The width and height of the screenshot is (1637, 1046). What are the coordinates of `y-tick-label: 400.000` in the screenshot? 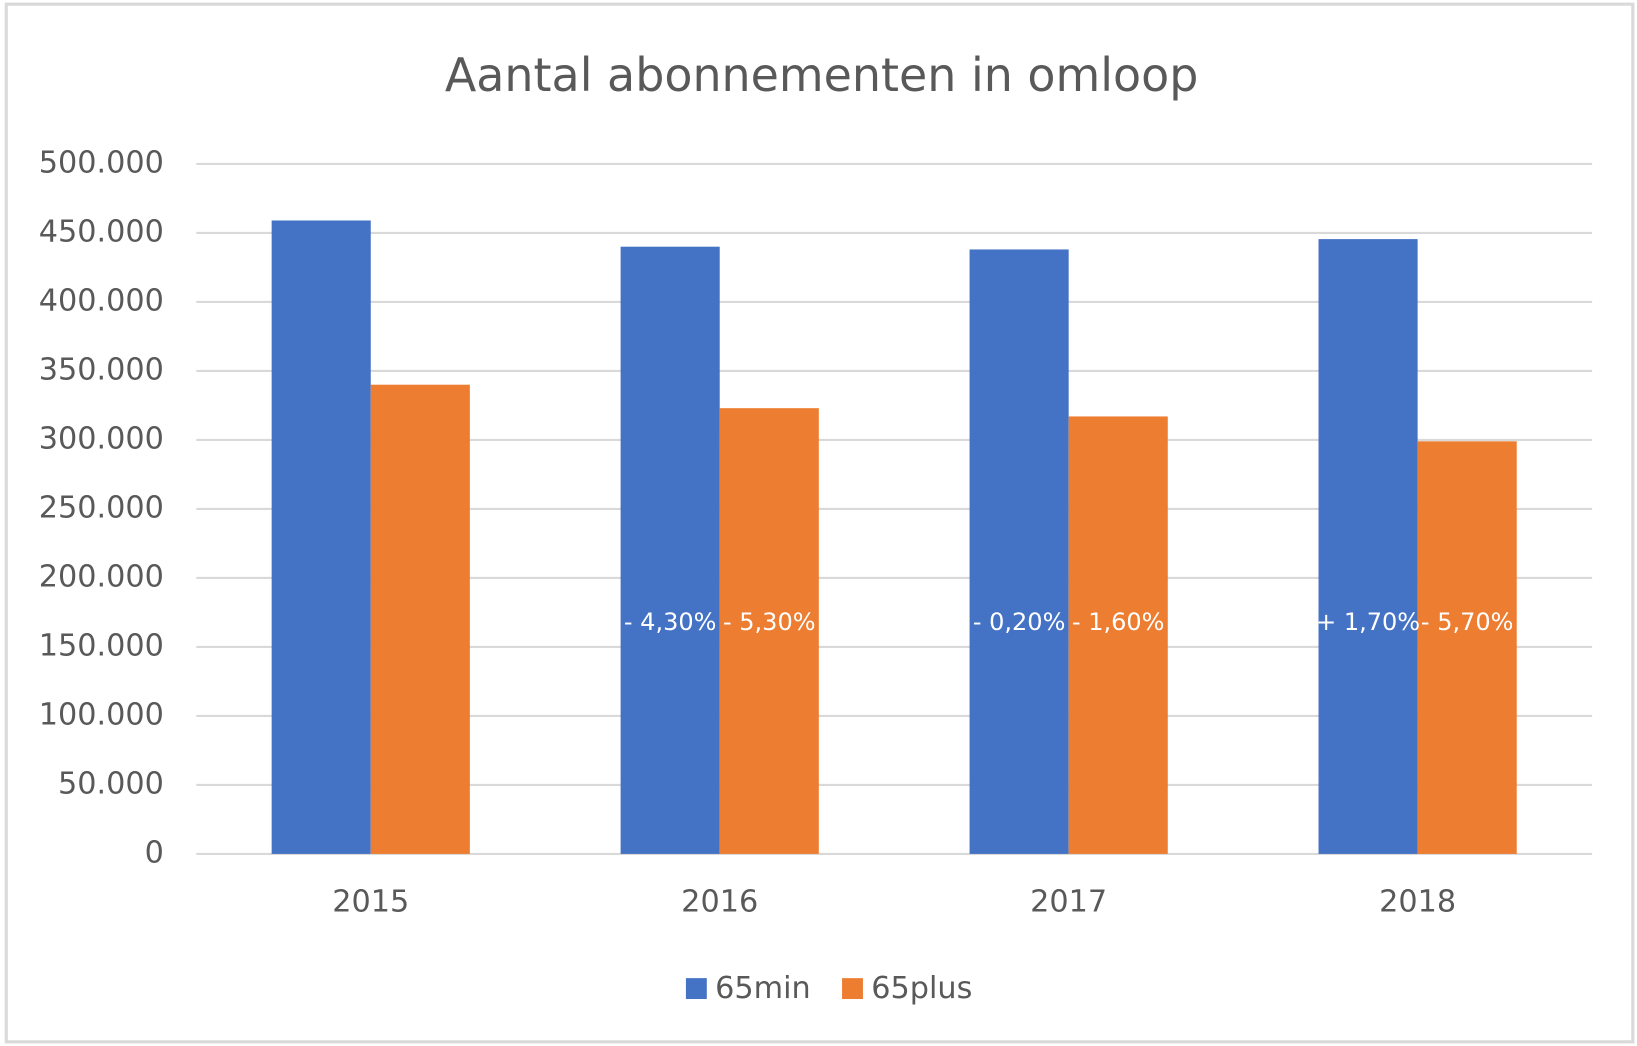 It's located at (101, 300).